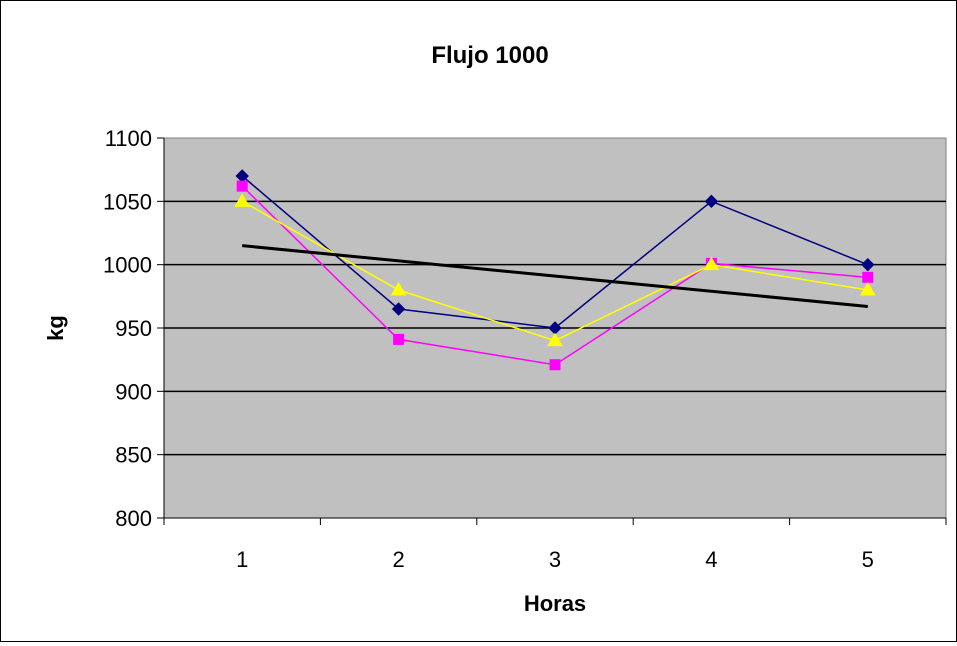 This screenshot has width=957, height=646. I want to click on x-tick-label: 5, so click(868, 559).